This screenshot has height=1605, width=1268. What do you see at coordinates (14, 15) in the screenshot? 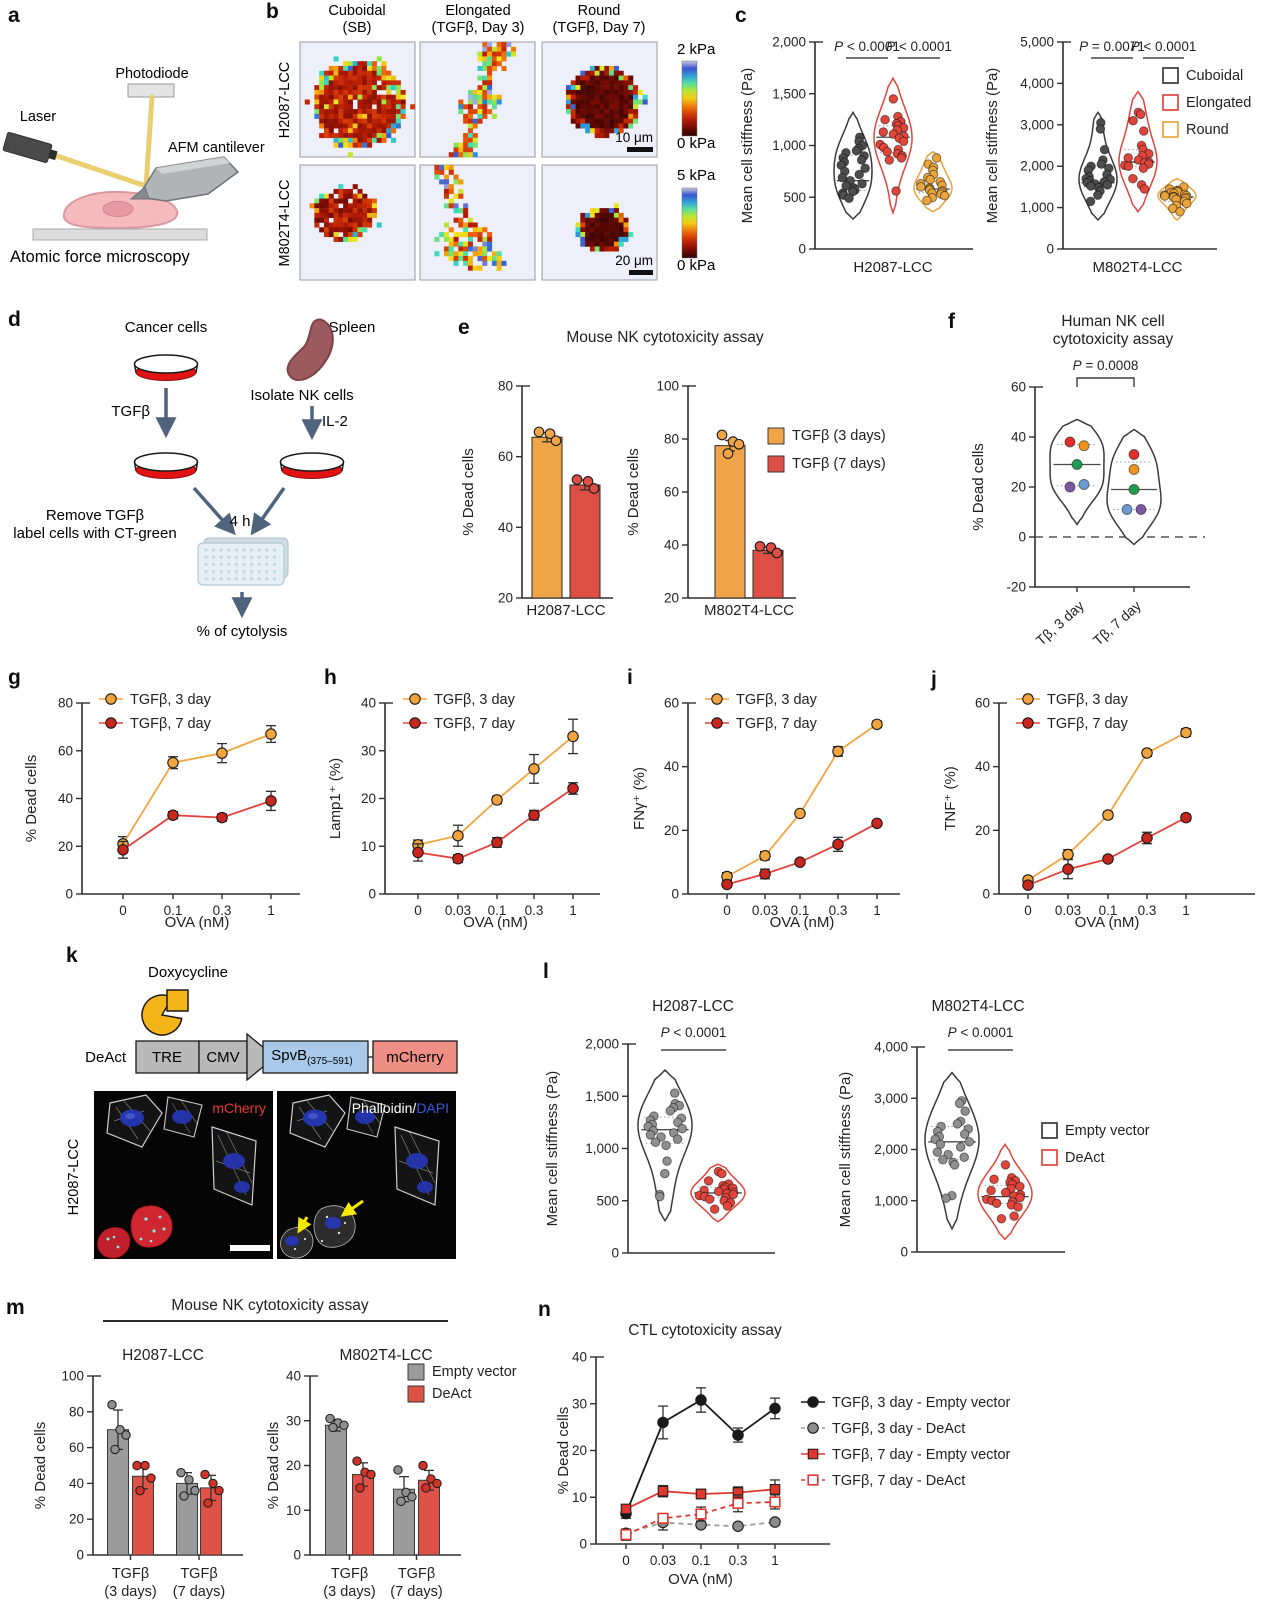
I see `panel-label-a: a` at bounding box center [14, 15].